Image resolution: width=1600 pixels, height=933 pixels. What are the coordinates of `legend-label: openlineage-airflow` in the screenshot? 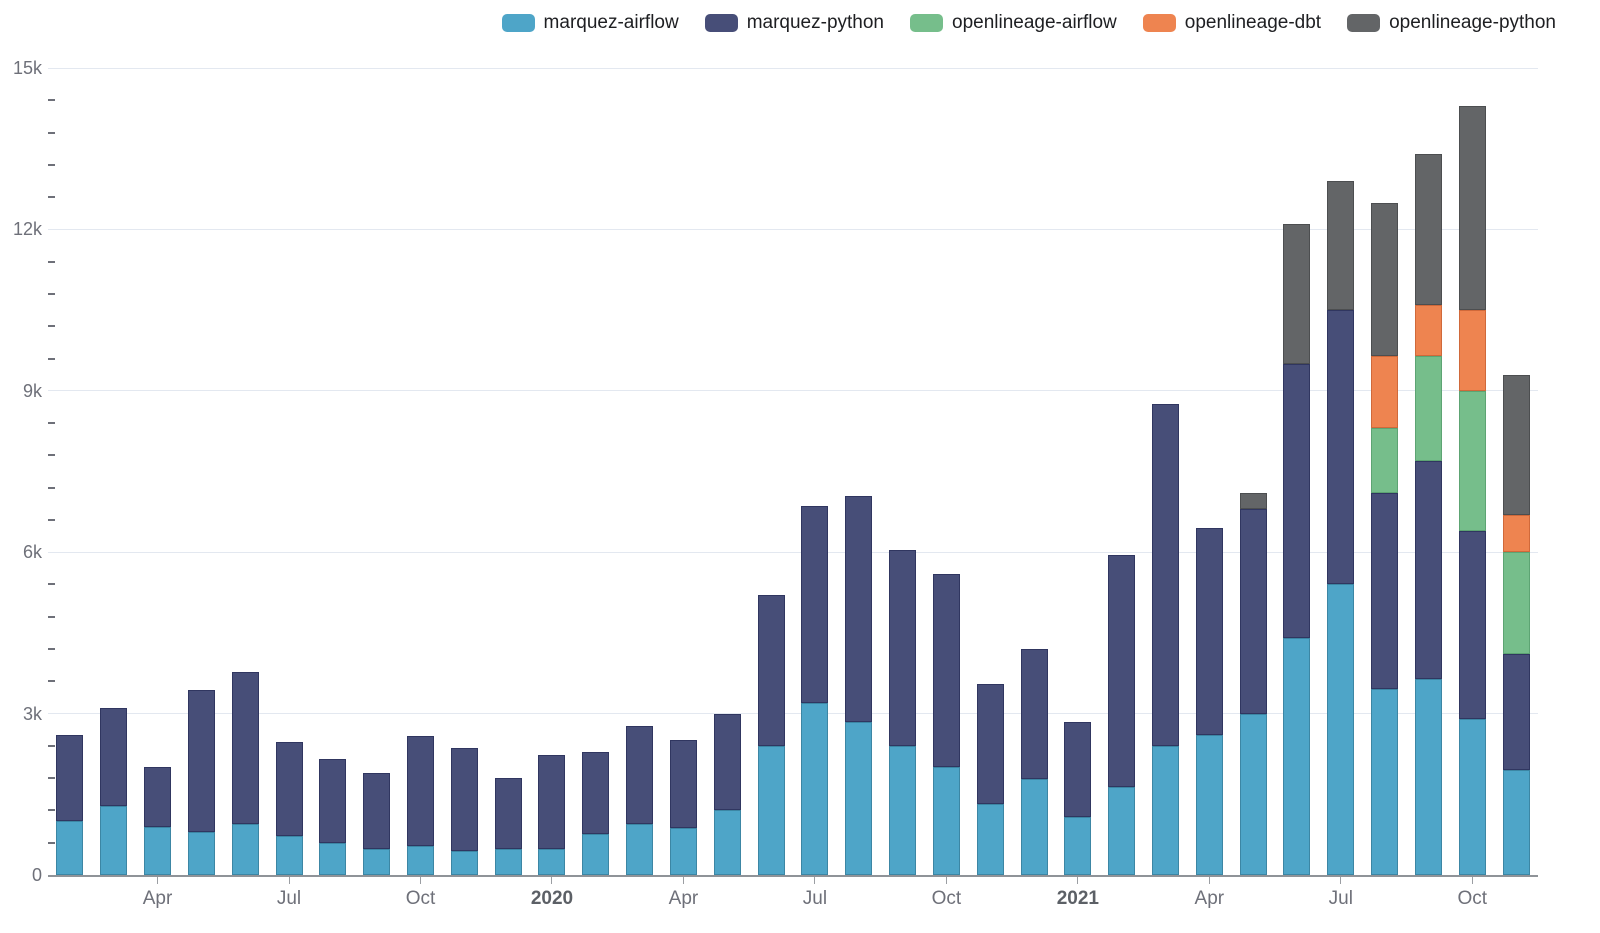 It's located at (1034, 22).